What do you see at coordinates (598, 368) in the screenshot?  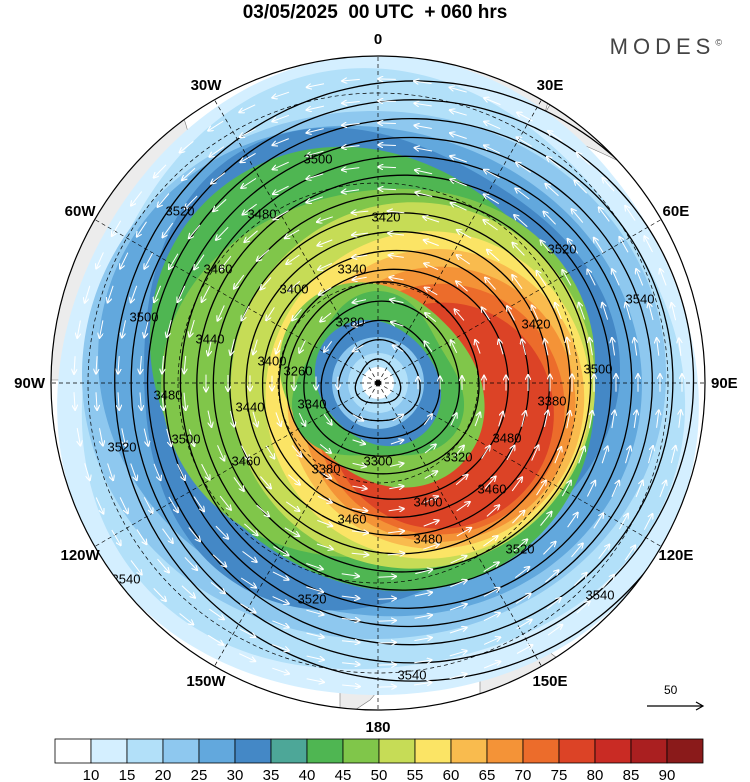 I see `contour-label: 3500` at bounding box center [598, 368].